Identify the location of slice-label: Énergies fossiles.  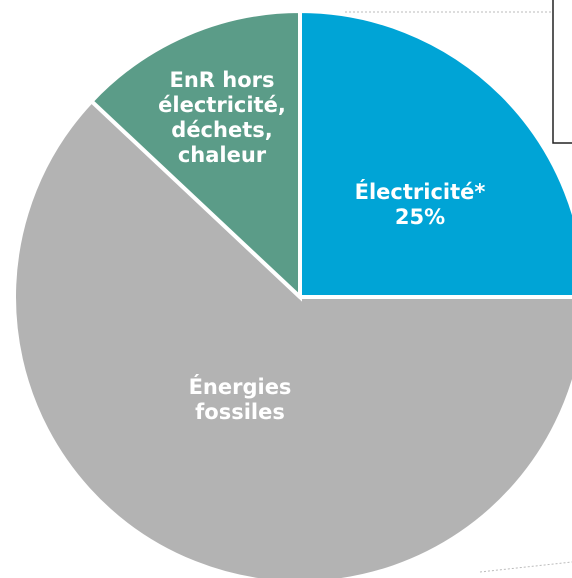
(240, 400).